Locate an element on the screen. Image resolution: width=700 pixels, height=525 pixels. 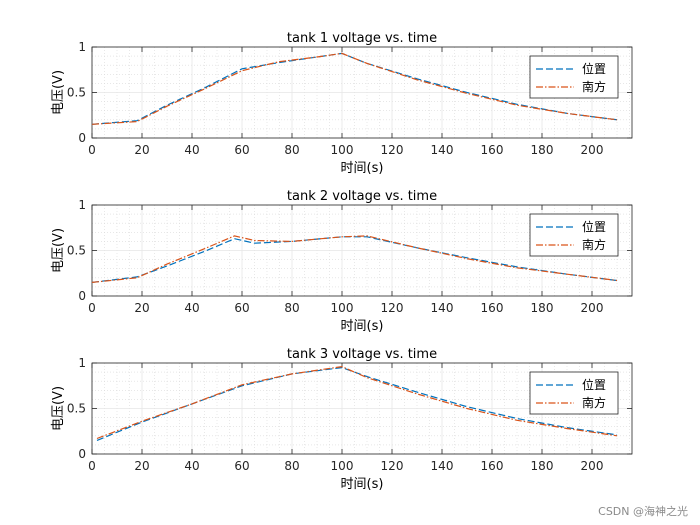
chart-title: tank 1 voltage vs. time is located at coordinates (362, 38).